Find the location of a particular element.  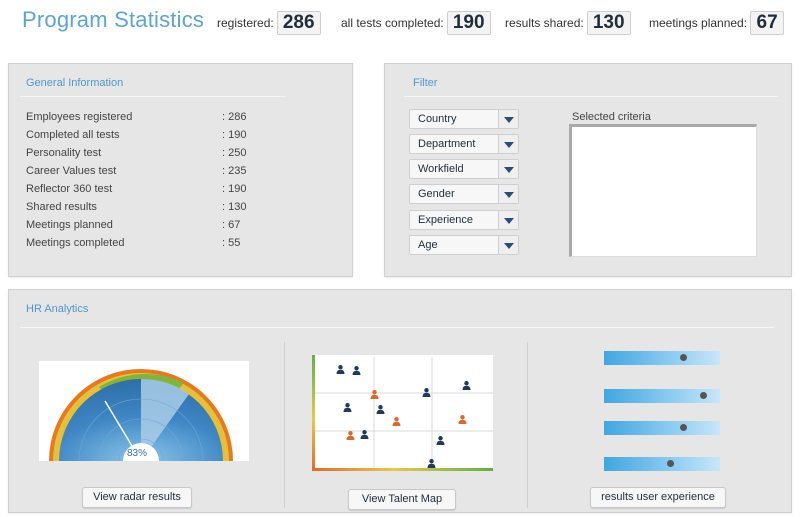

talent-map-image is located at coordinates (402, 413).